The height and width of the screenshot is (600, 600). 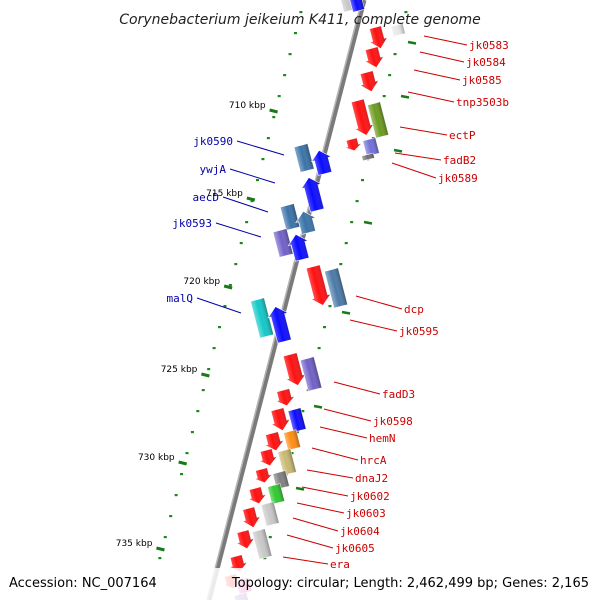 I want to click on gene-ectP, so click(x=378, y=120).